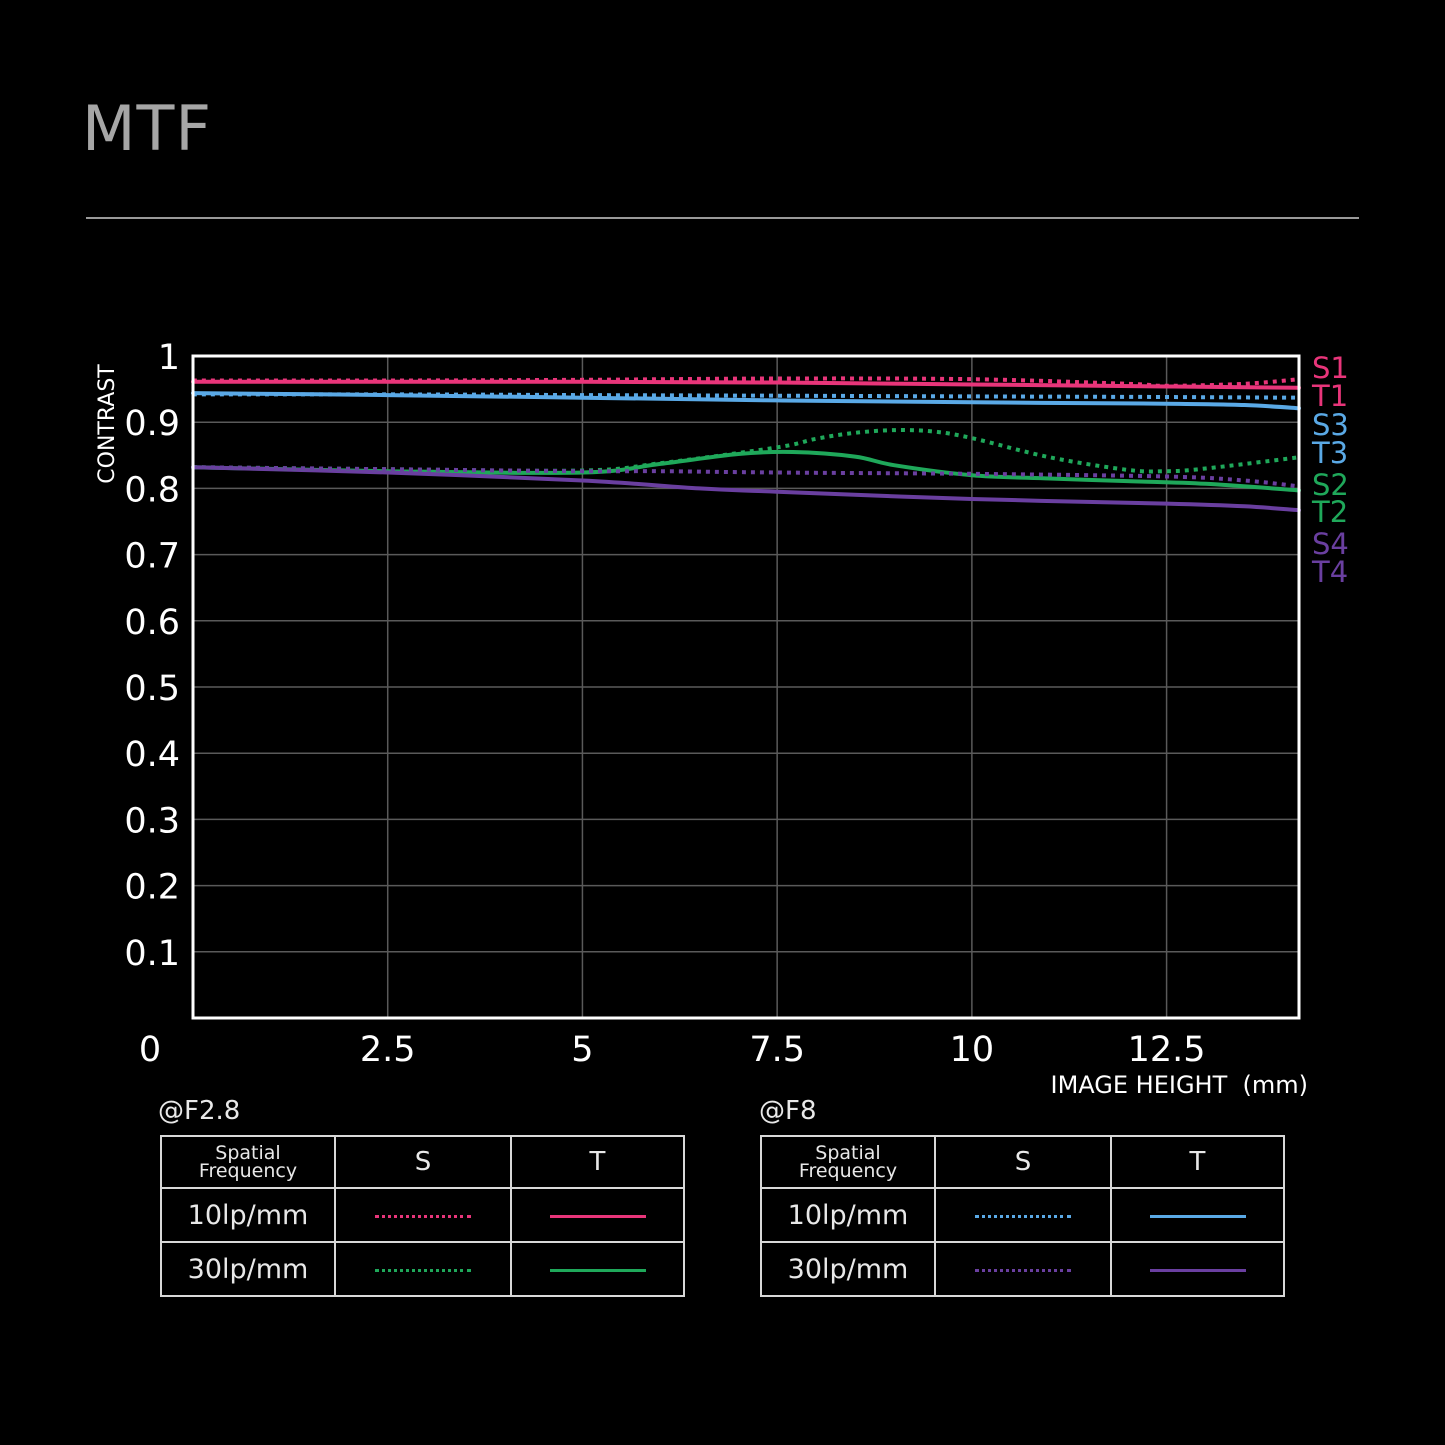  What do you see at coordinates (746, 396) in the screenshot?
I see `series-line-s3` at bounding box center [746, 396].